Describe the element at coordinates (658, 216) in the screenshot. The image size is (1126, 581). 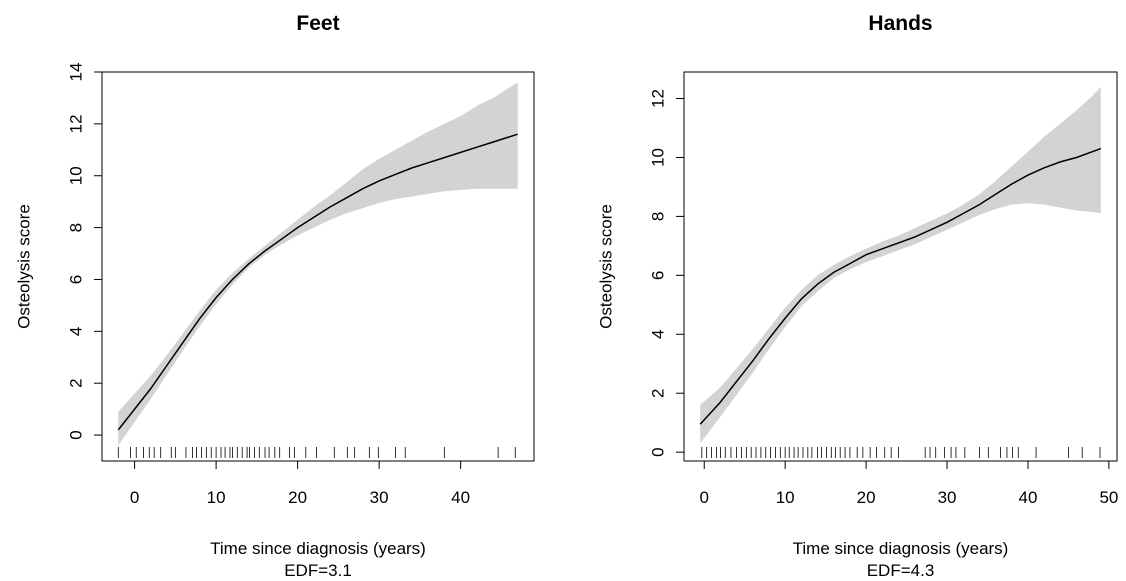
I see `hands-y-tick-label: 8` at that location.